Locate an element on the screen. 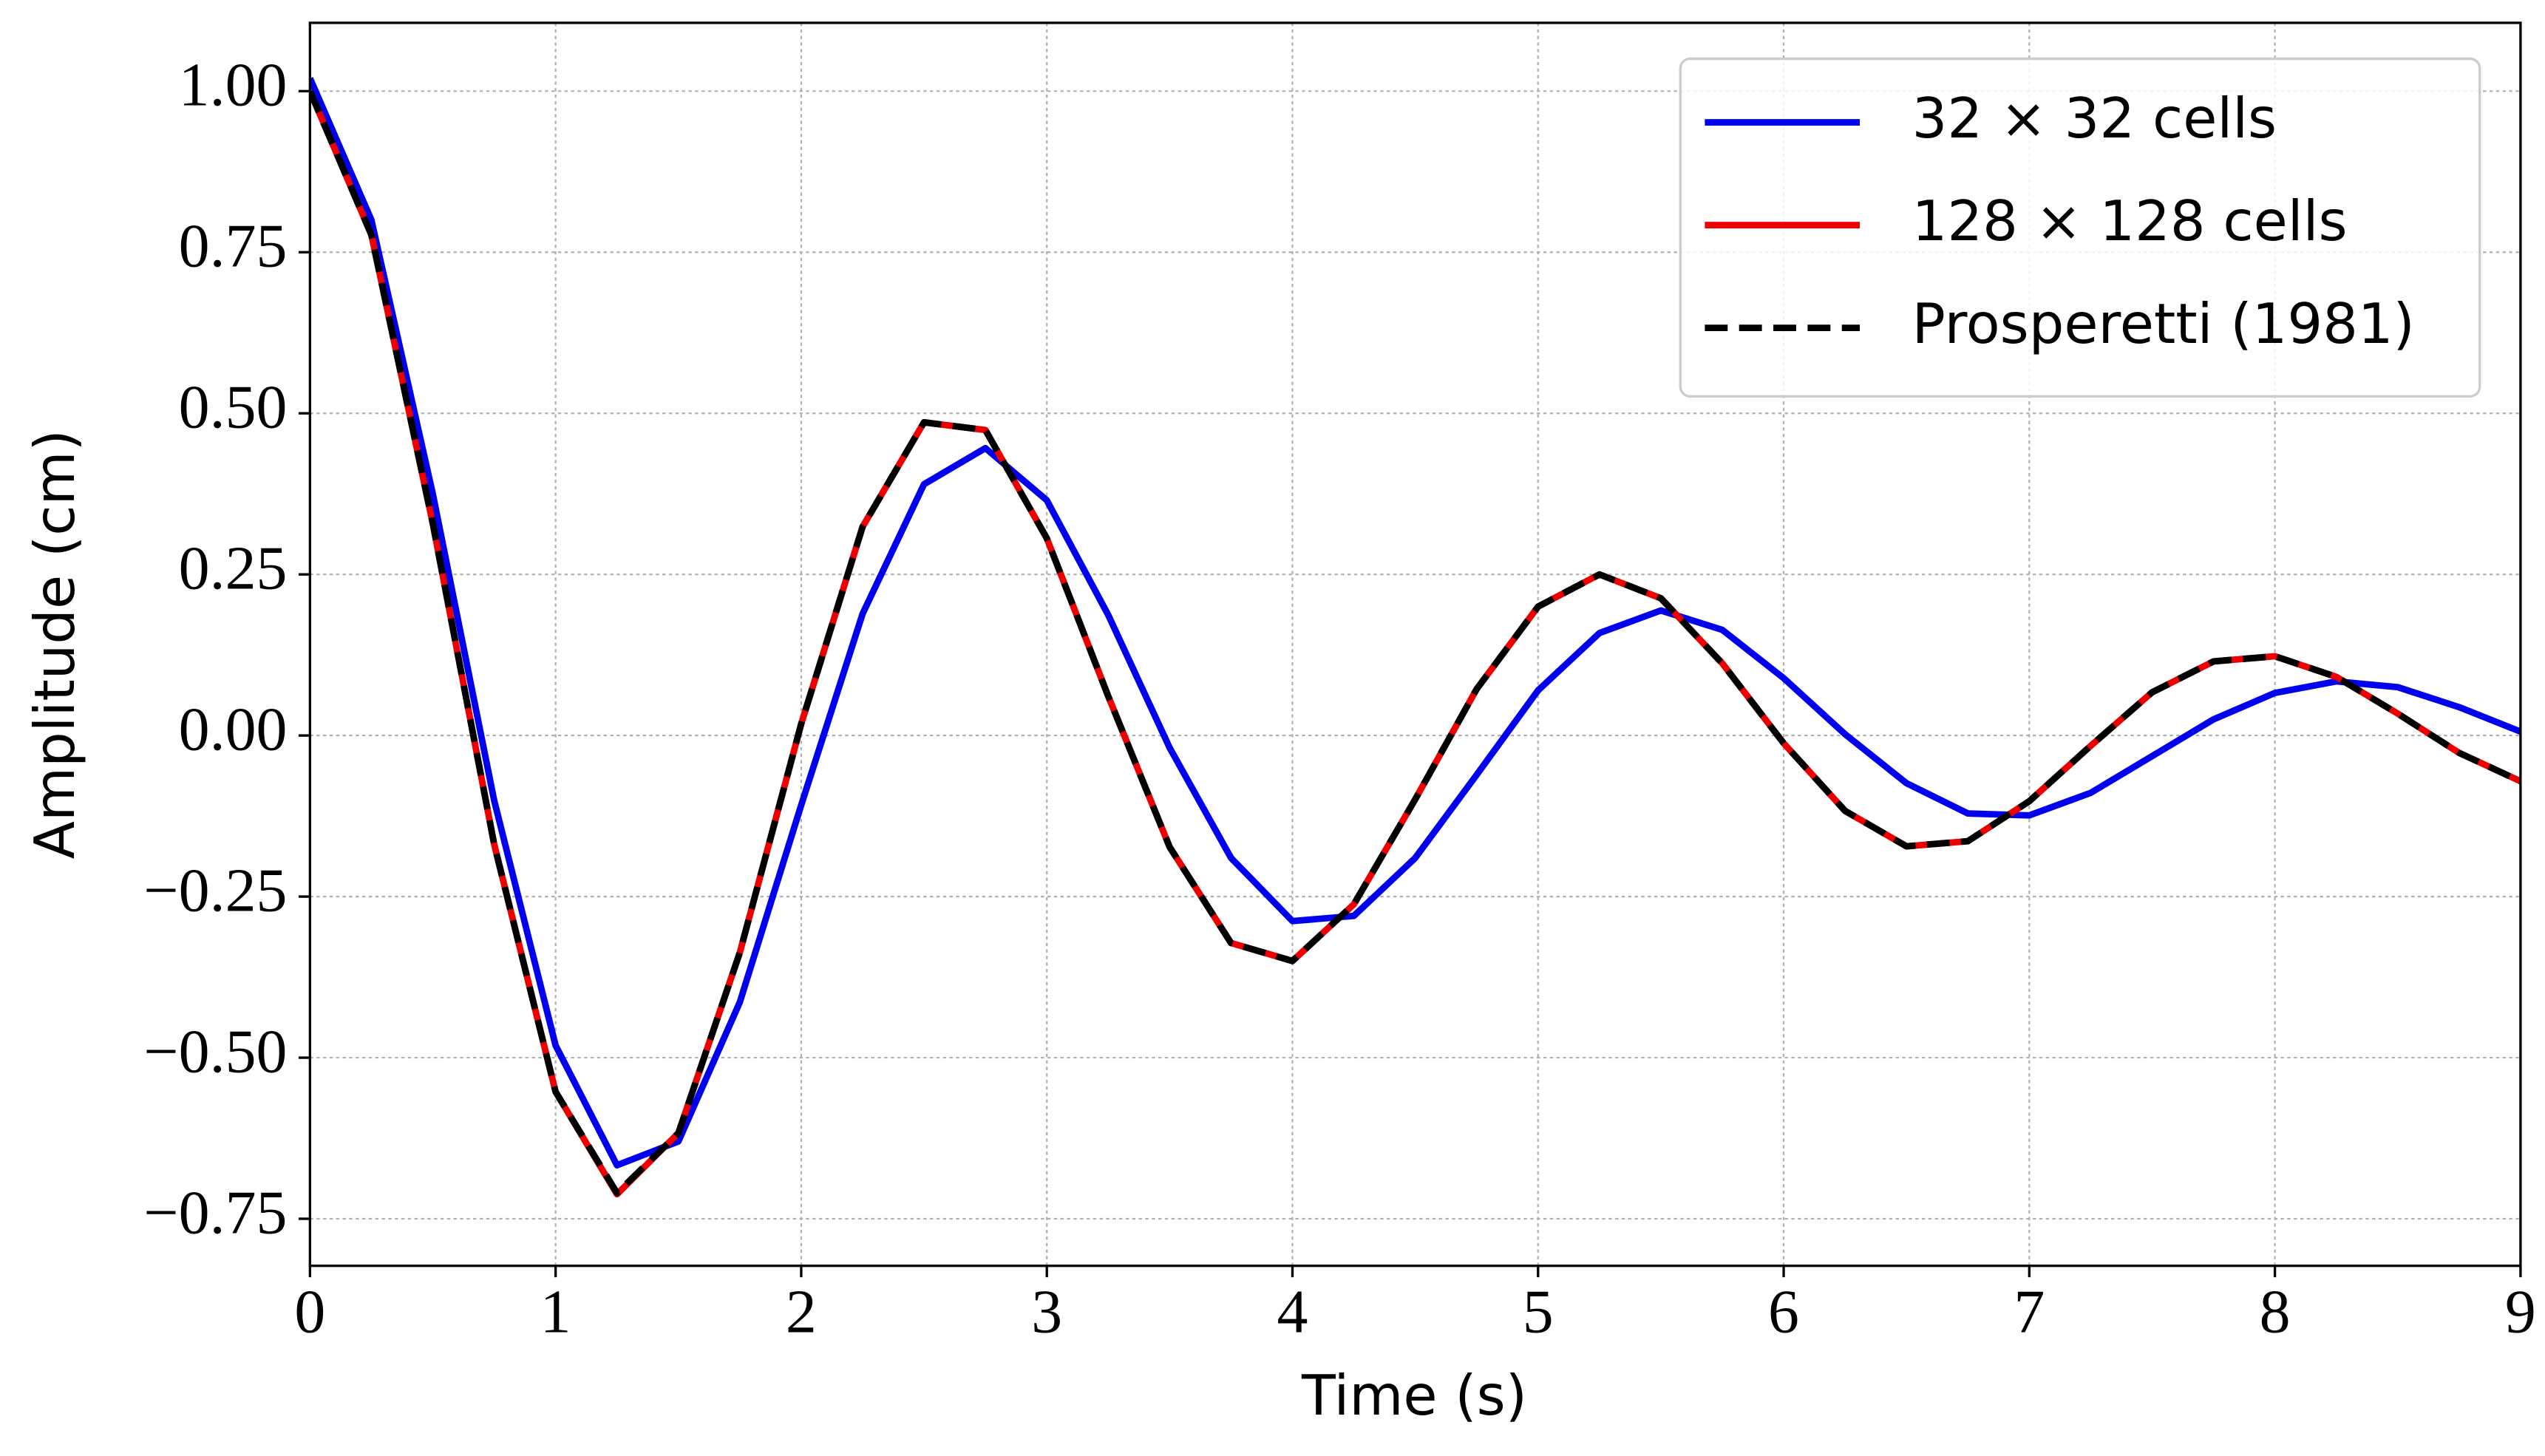 The width and height of the screenshot is (2545, 1456). y-tick-label: 0.50 is located at coordinates (234, 407).